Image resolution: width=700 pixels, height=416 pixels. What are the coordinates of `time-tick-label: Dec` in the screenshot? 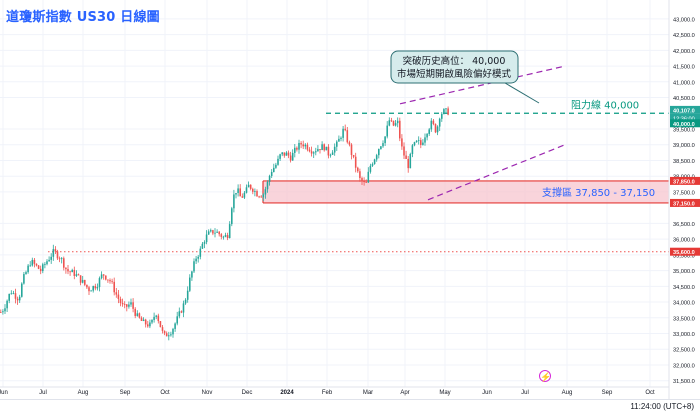 It's located at (247, 393).